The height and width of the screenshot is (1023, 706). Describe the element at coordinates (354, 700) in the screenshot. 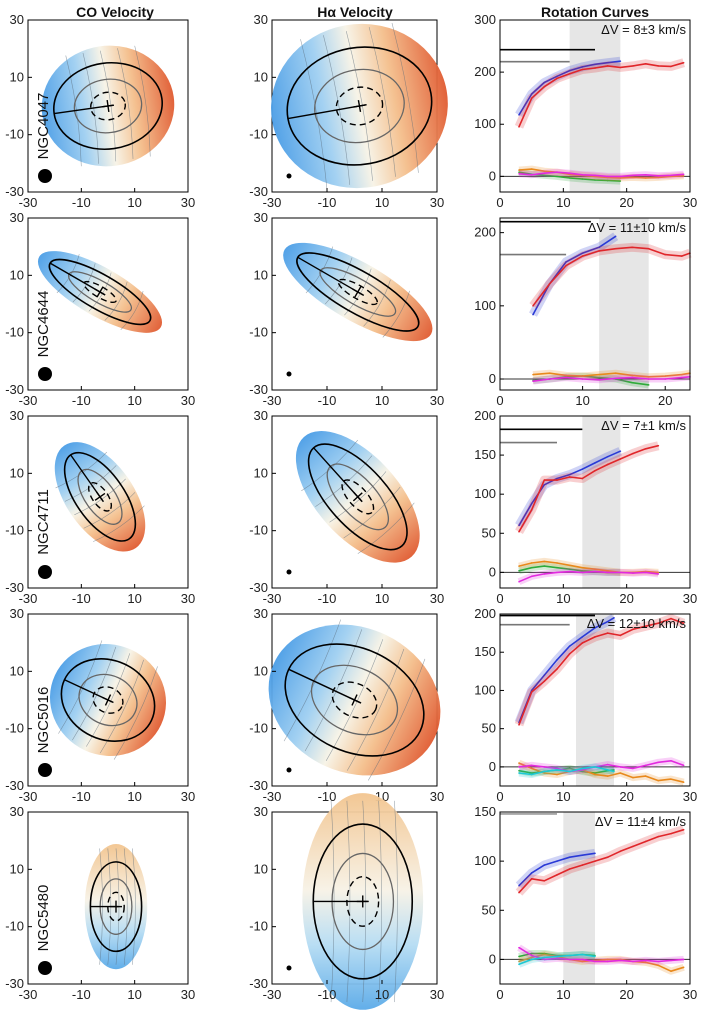

I see `velocity-field` at that location.